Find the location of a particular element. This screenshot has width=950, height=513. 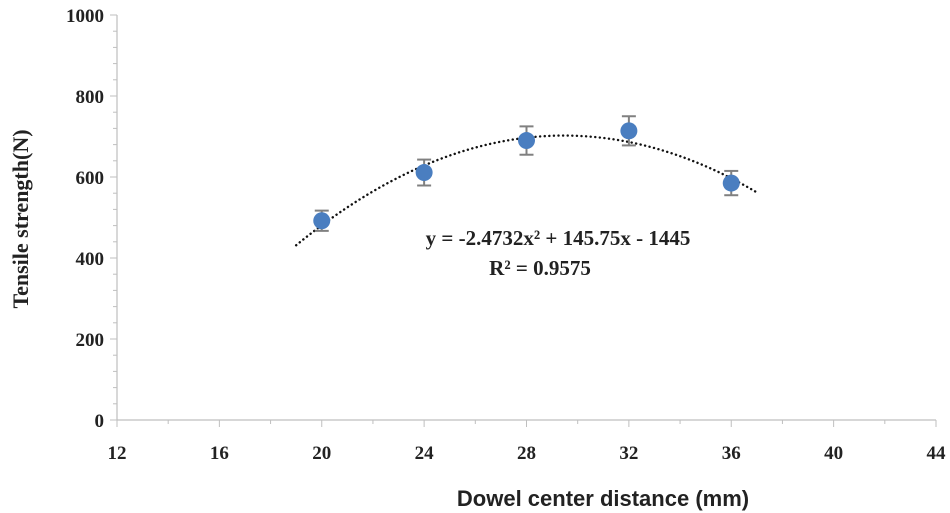

x-tick-label: 28 is located at coordinates (526, 453).